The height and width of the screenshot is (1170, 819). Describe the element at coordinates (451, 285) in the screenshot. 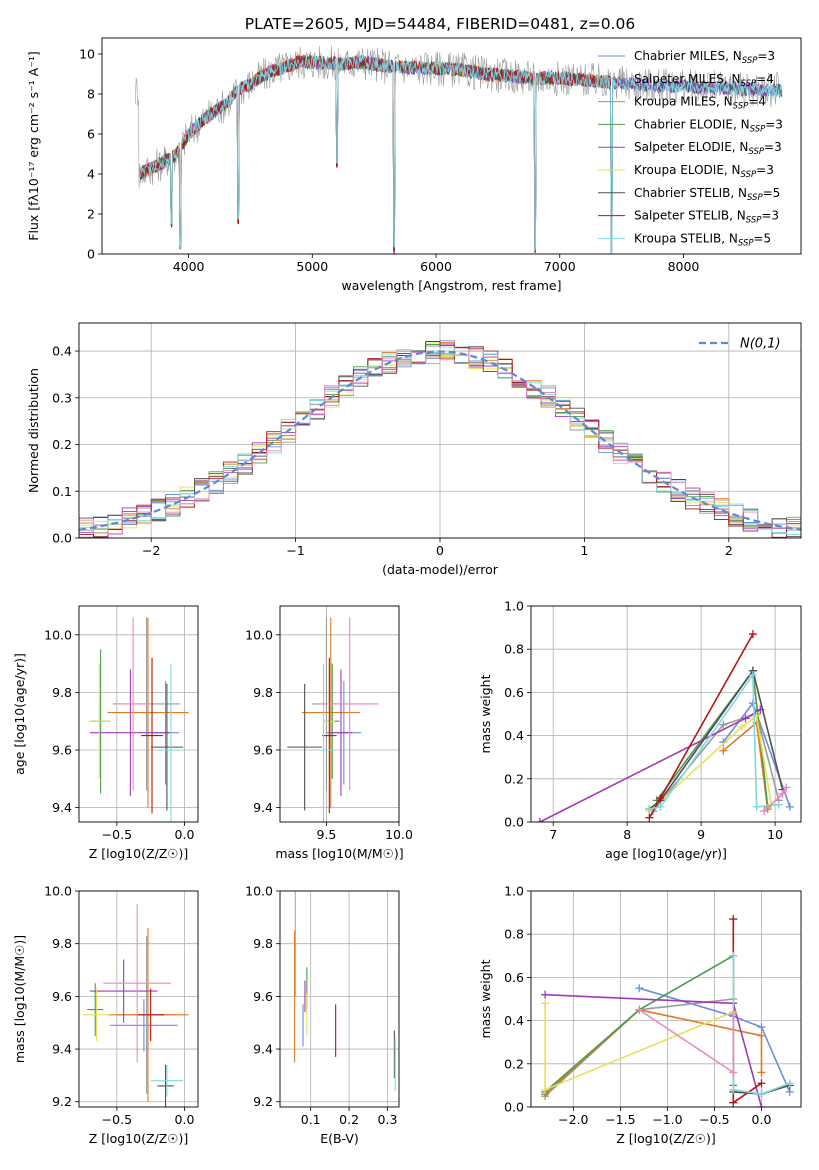

I see `x-axis-label: wavelength [Angstrom, rest frame]` at that location.